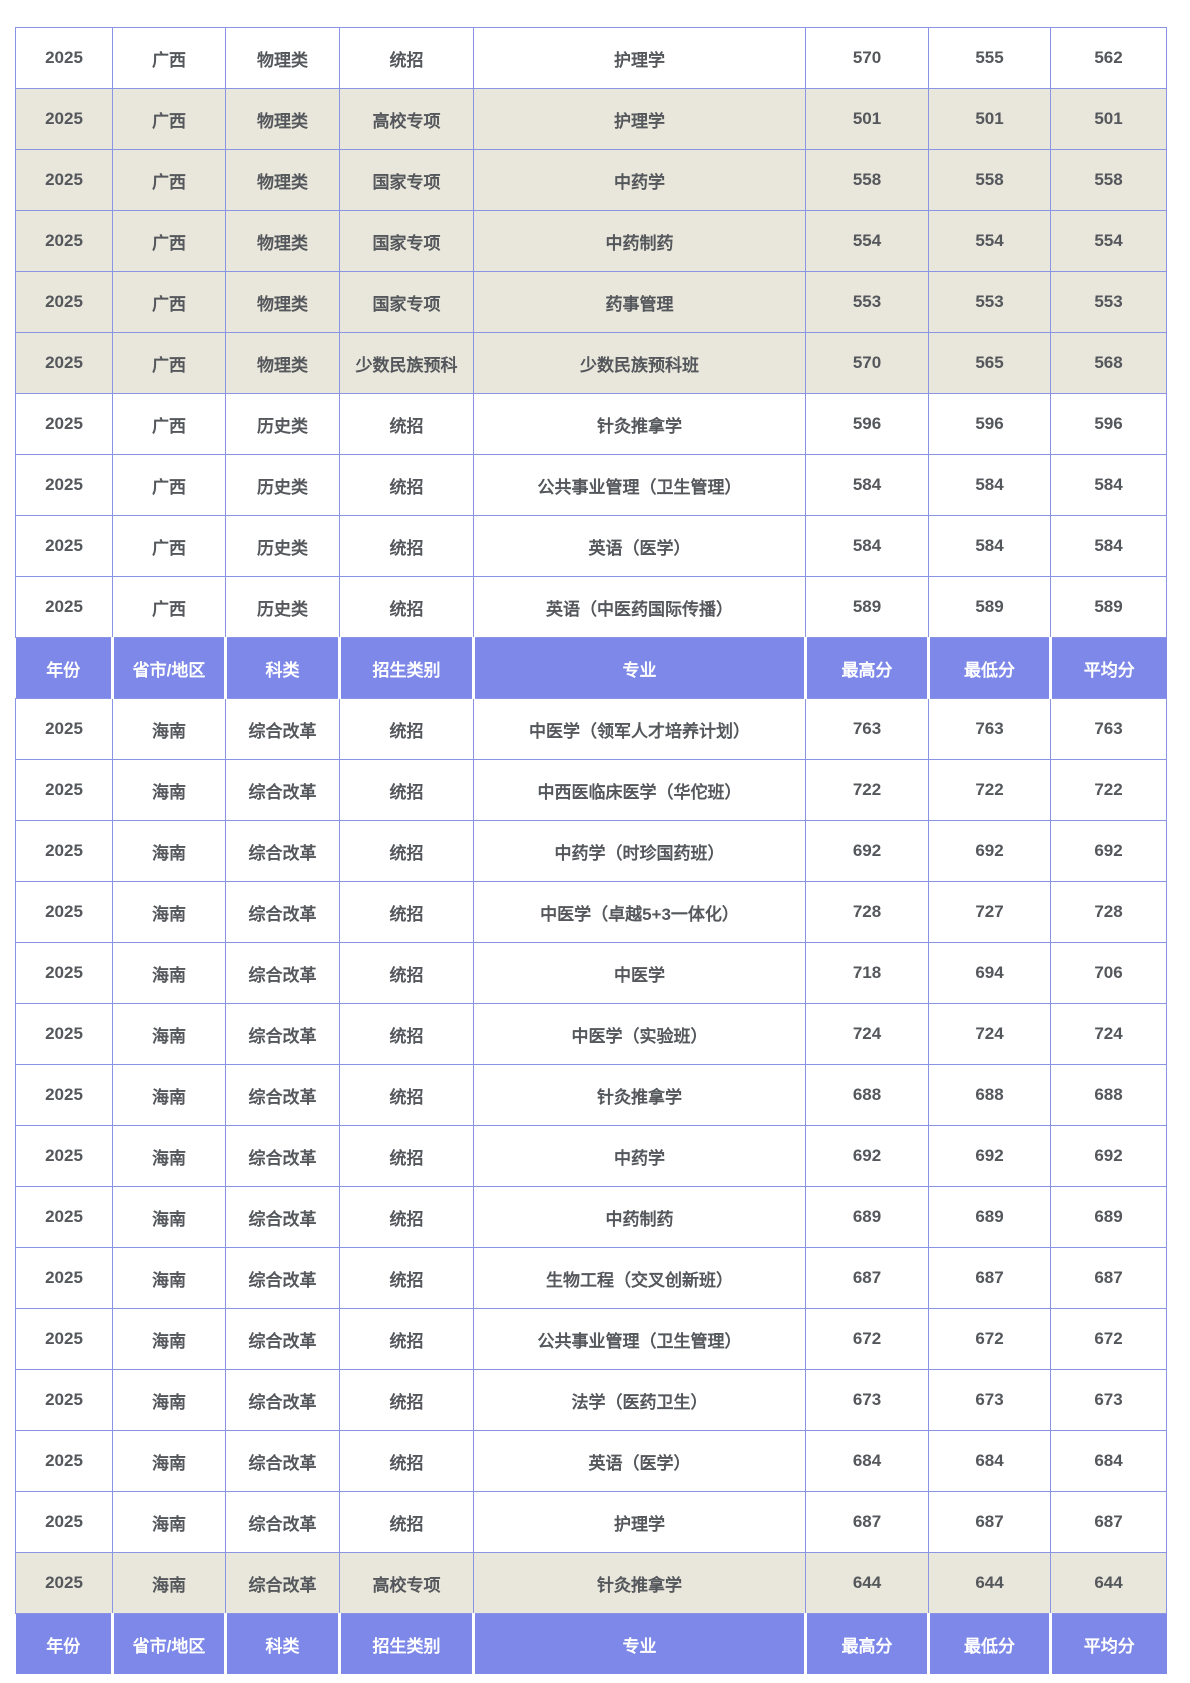 This screenshot has height=1683, width=1190. What do you see at coordinates (989, 851) in the screenshot?
I see `min-score-cell: 692` at bounding box center [989, 851].